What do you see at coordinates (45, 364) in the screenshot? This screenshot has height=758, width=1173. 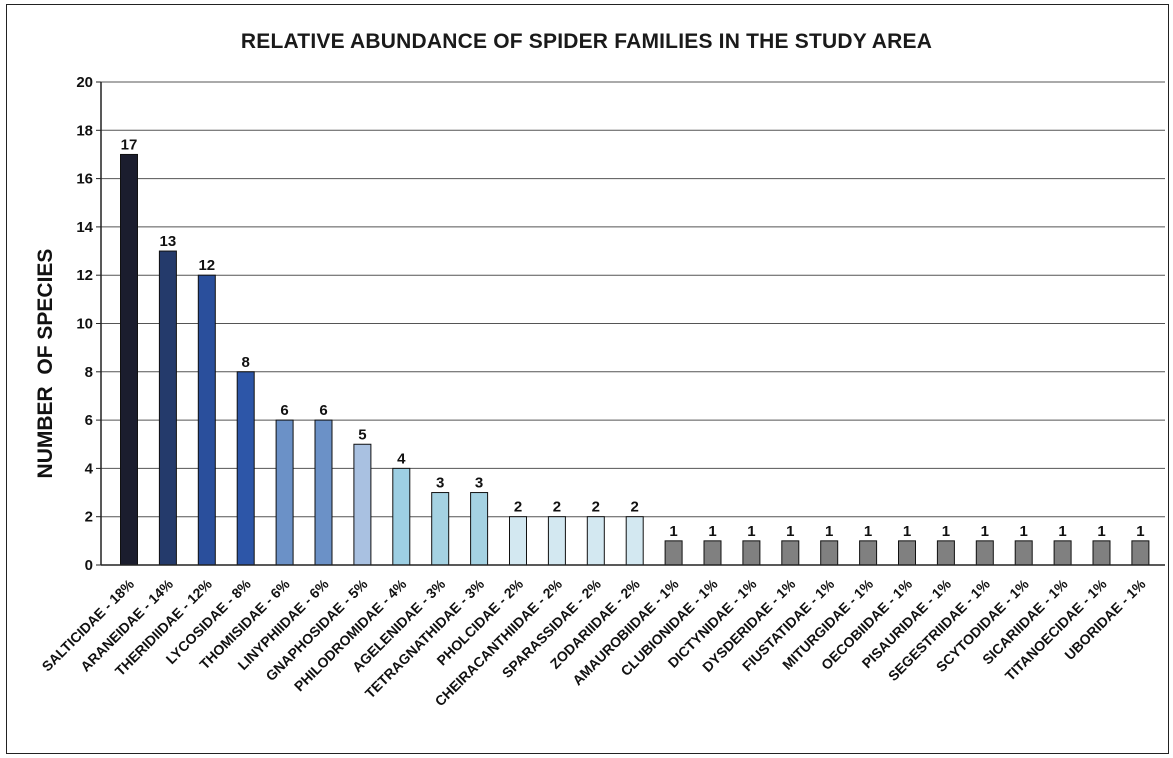 I see `y-axis-title: NUMBER OF SPECIES` at bounding box center [45, 364].